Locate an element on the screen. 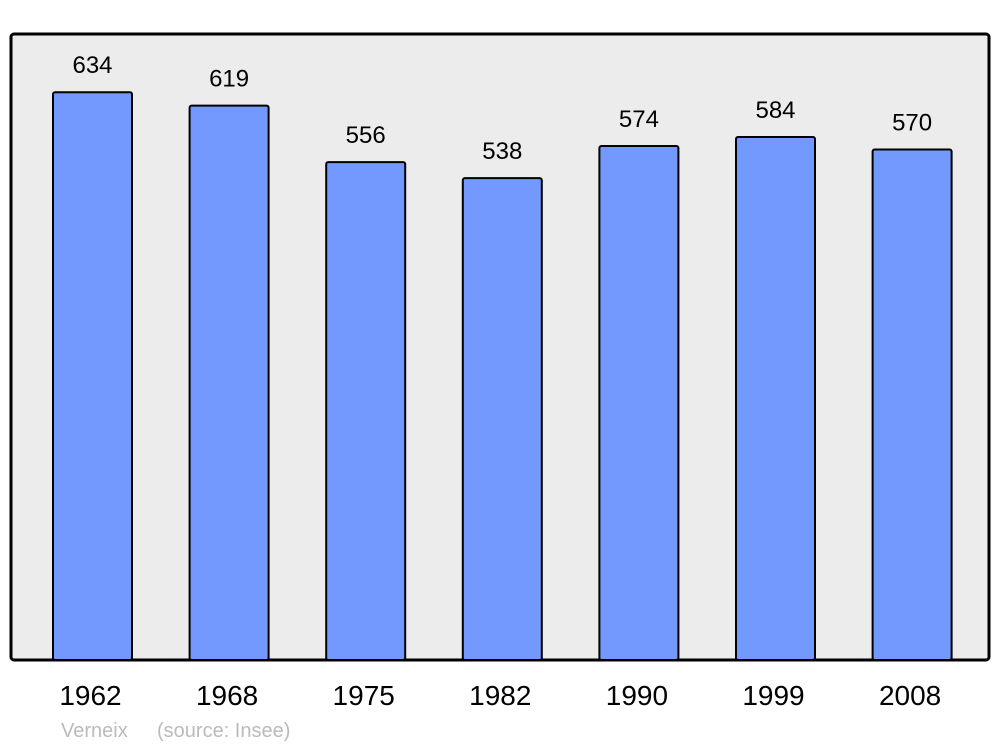 The height and width of the screenshot is (747, 1000). data-label-1975: 556 is located at coordinates (366, 135).